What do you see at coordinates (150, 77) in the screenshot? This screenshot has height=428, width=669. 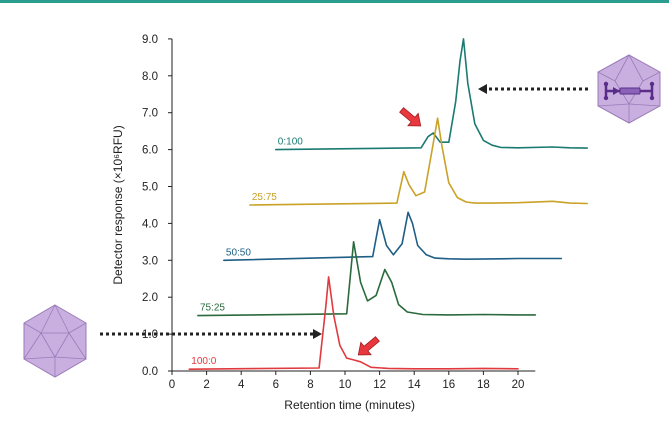 I see `y-tick-label: 8.0` at bounding box center [150, 77].